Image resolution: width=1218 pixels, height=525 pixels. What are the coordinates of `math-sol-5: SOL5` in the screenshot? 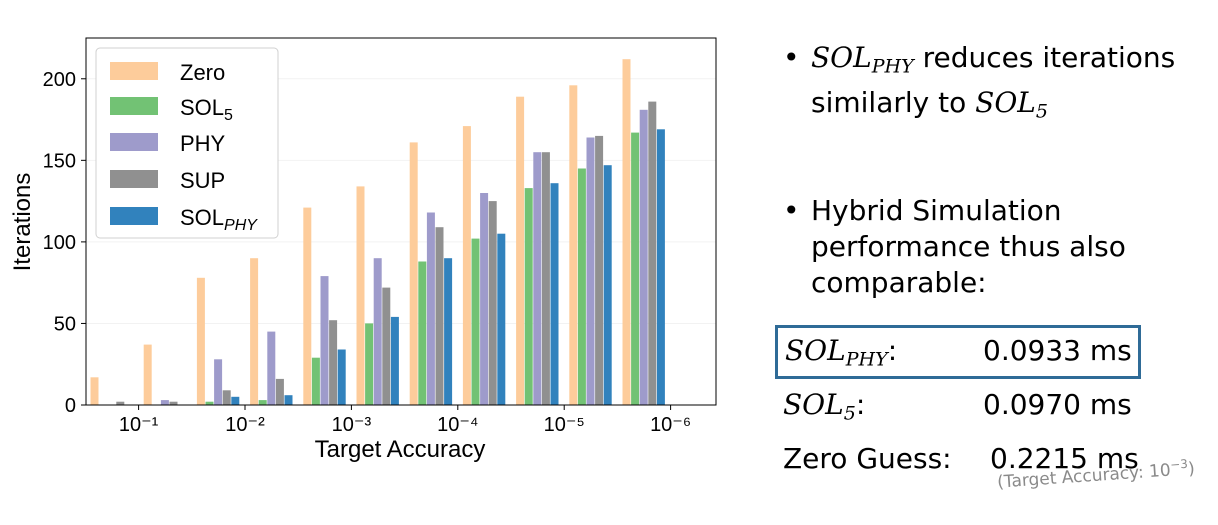 It's located at (1011, 104).